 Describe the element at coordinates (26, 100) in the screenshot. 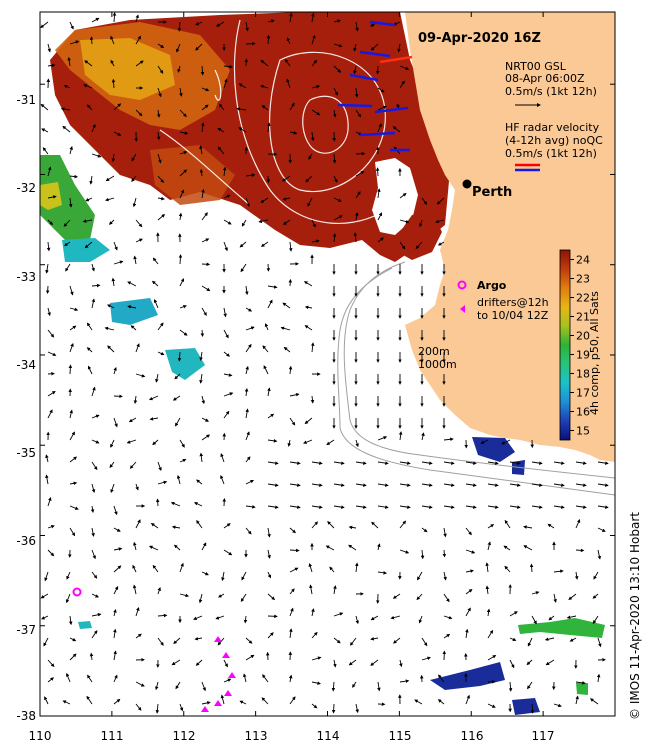

I see `lat-label: -31` at that location.